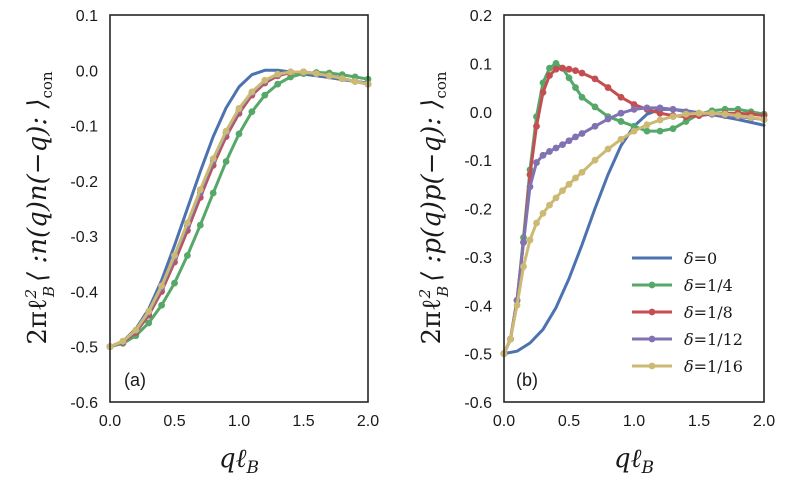 The image size is (789, 486). Describe the element at coordinates (764, 421) in the screenshot. I see `panel-b-x-tick-label: 2.0` at that location.